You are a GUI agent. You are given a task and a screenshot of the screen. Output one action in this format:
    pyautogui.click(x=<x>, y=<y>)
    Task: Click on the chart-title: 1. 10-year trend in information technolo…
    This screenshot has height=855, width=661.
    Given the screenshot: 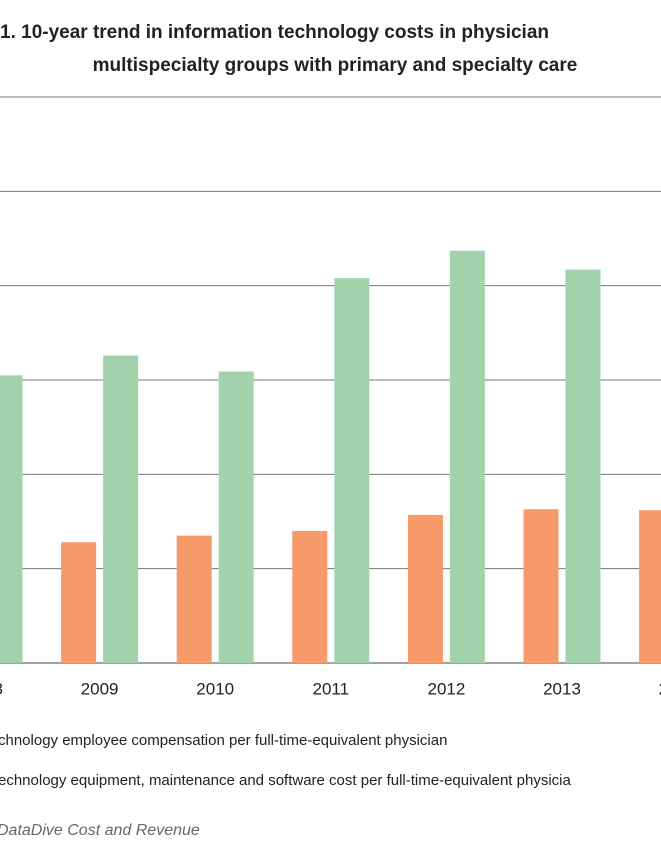 What is the action you would take?
    pyautogui.click(x=274, y=32)
    